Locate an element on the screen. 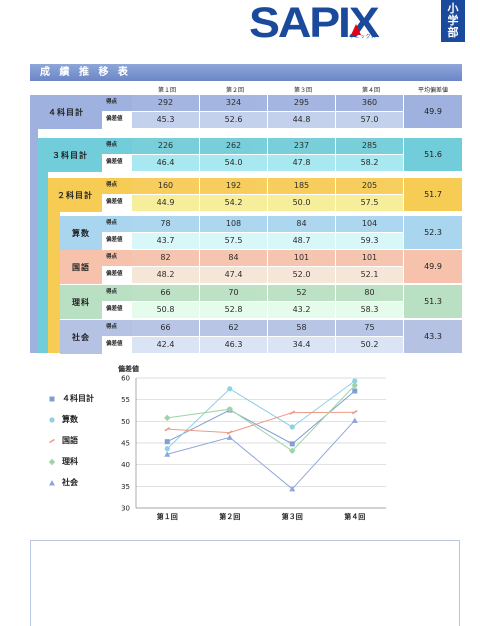 This screenshot has height=626, width=480. score-cell: 66 is located at coordinates (165, 293).